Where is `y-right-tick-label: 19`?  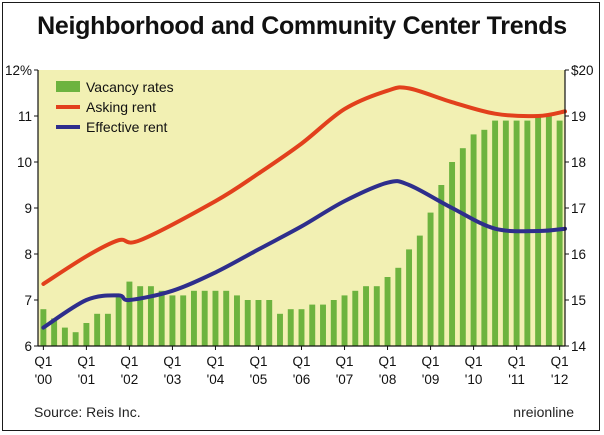 y-right-tick-label: 19 is located at coordinates (578, 116).